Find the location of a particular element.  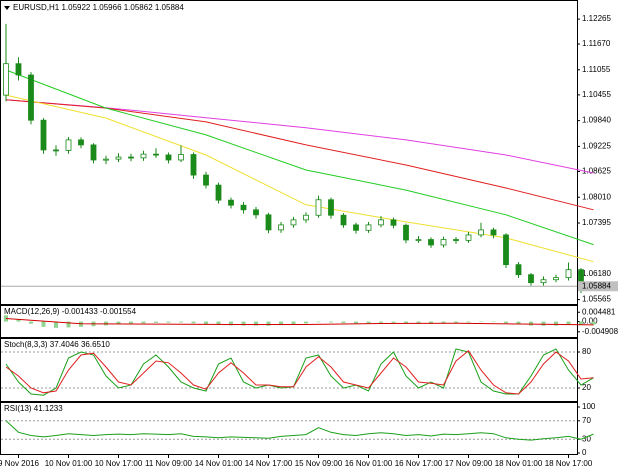

y-tick-label: -0.004908 is located at coordinates (600, 331).